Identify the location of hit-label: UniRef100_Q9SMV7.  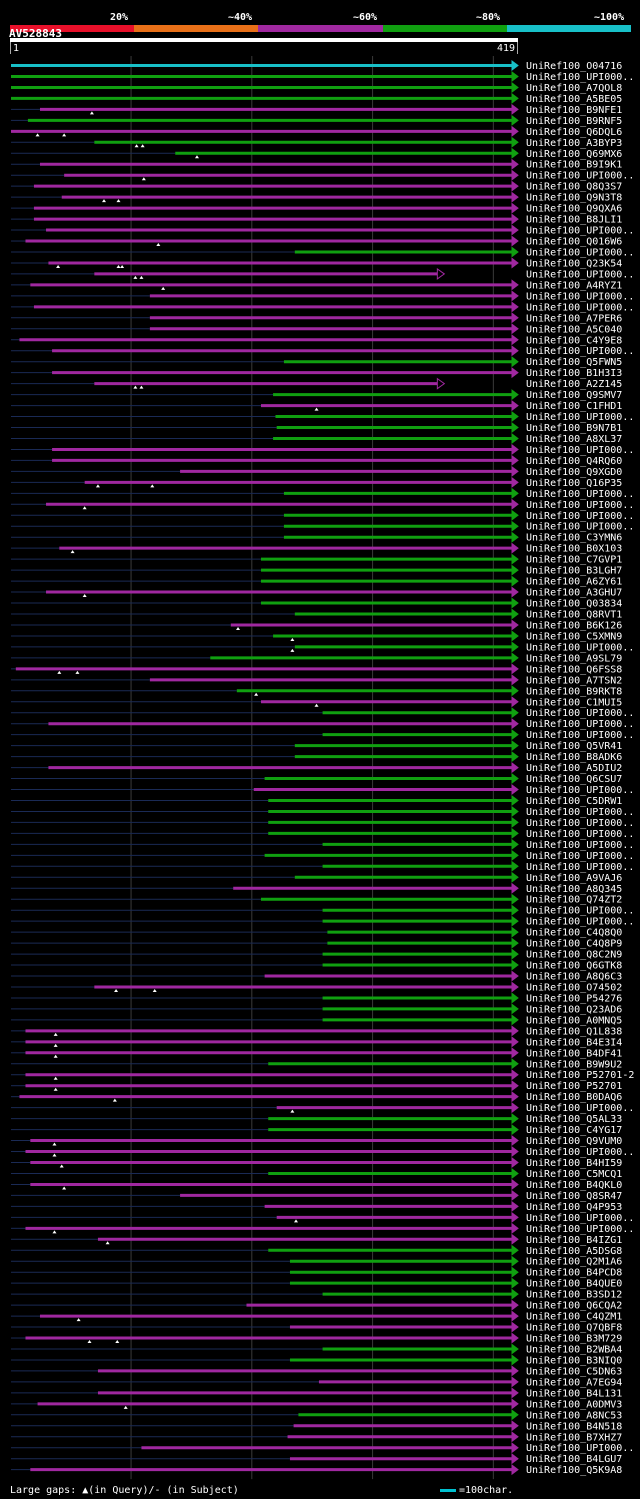
(574, 395).